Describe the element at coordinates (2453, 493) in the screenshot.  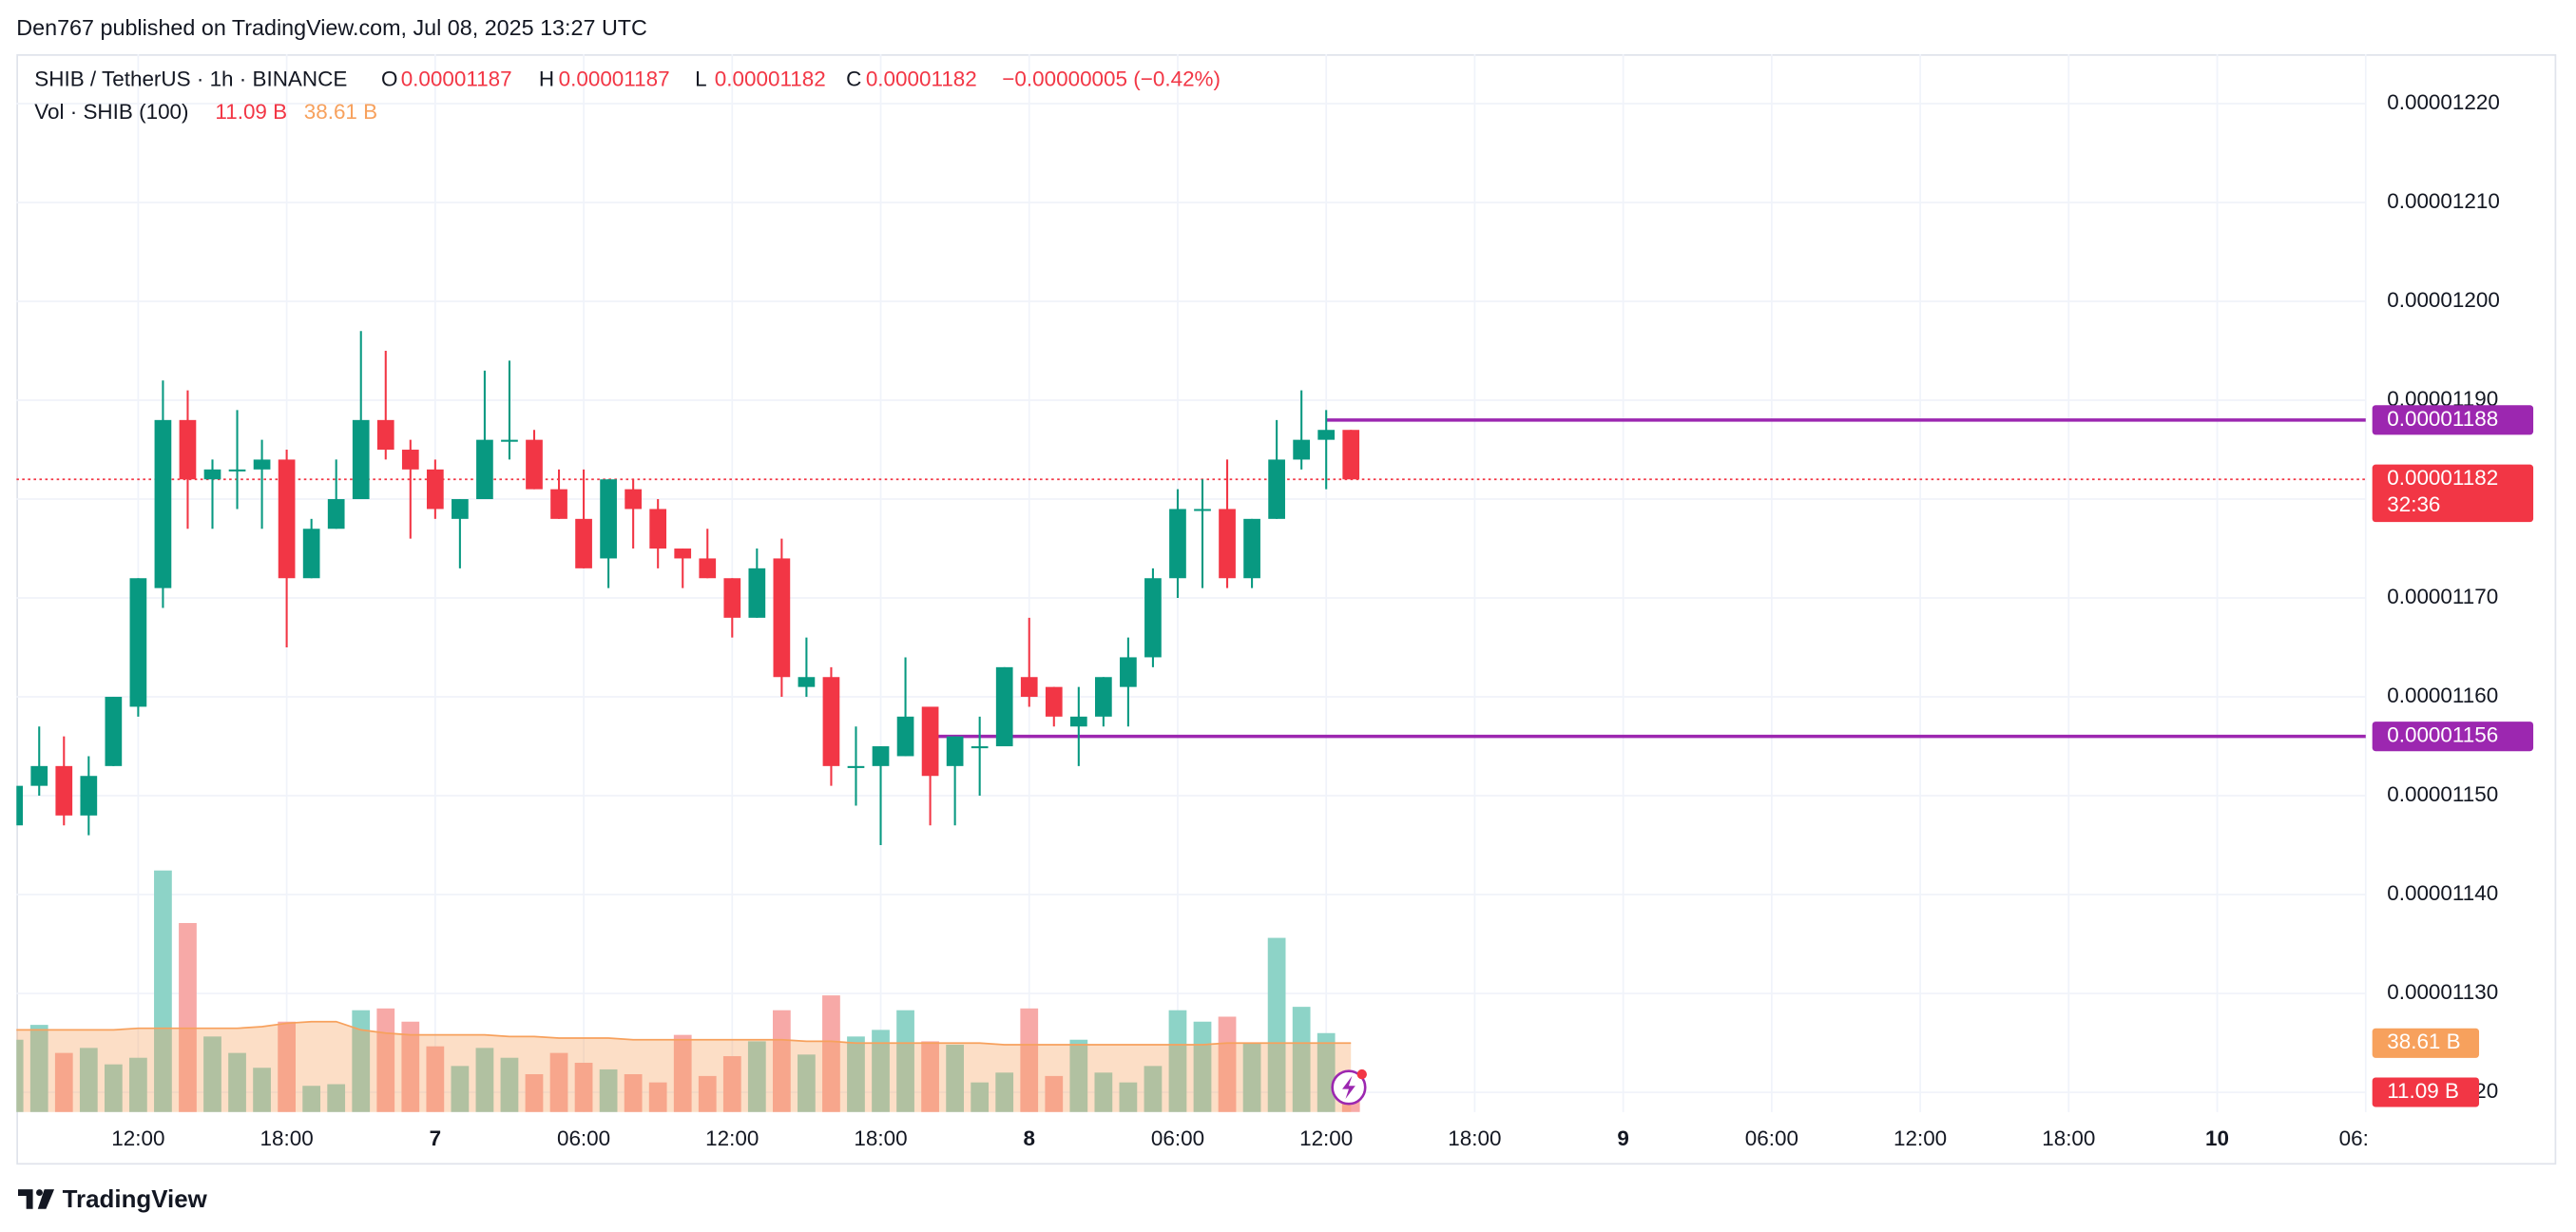
I see `last-price-badge` at that location.